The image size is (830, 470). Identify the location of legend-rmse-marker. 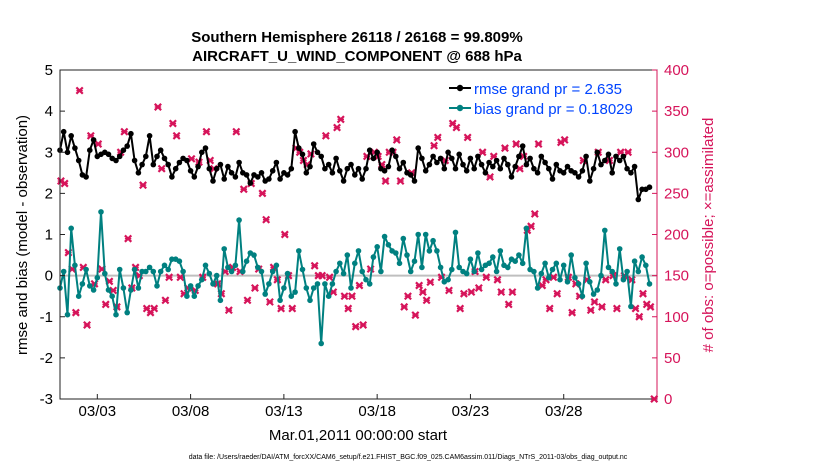
(460, 88).